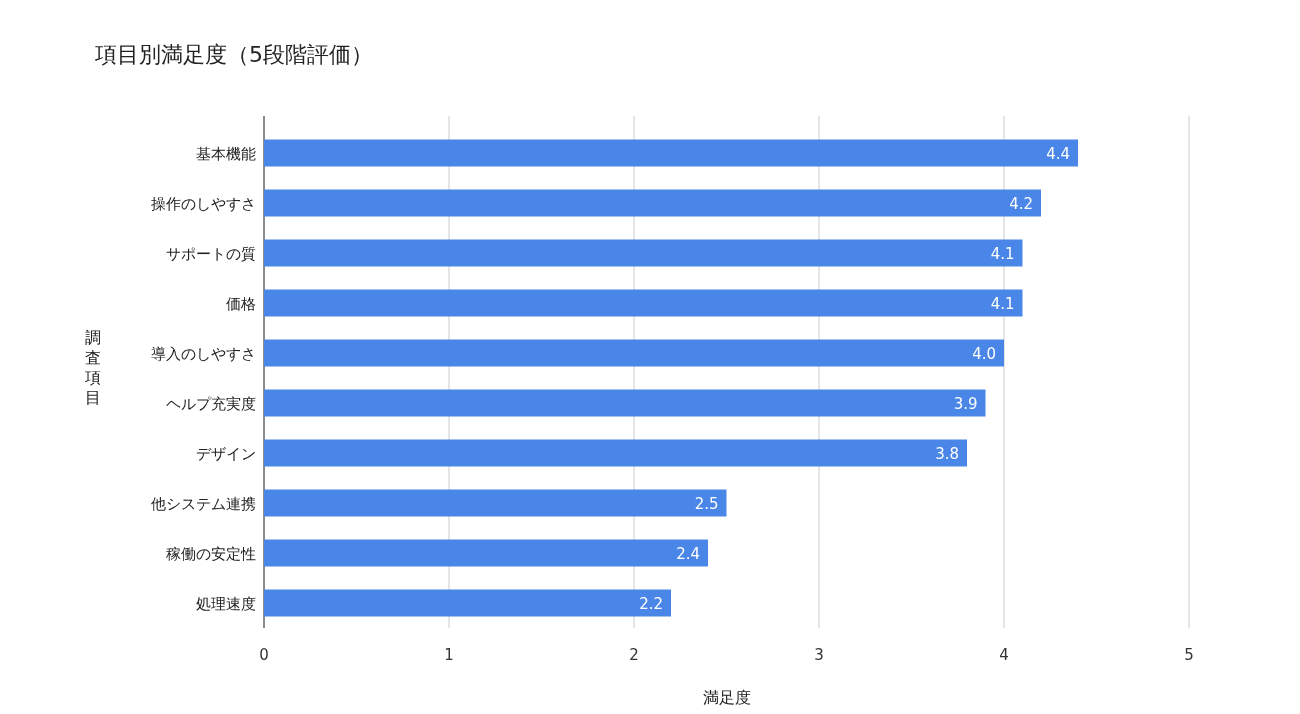 Image resolution: width=1300 pixels, height=714 pixels. I want to click on data-label: 3.9, so click(965, 404).